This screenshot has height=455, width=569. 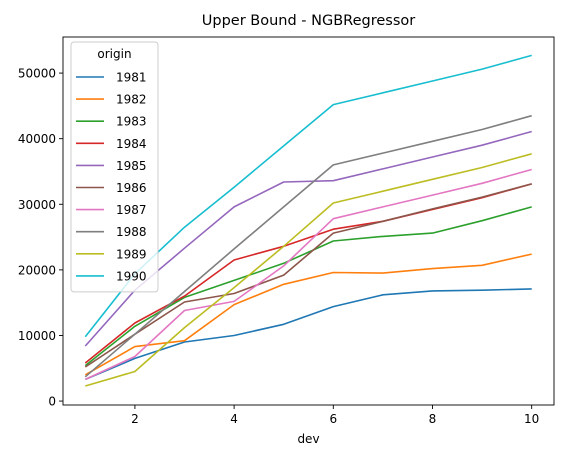 I want to click on legend-label-1988: 1988, so click(x=131, y=232).